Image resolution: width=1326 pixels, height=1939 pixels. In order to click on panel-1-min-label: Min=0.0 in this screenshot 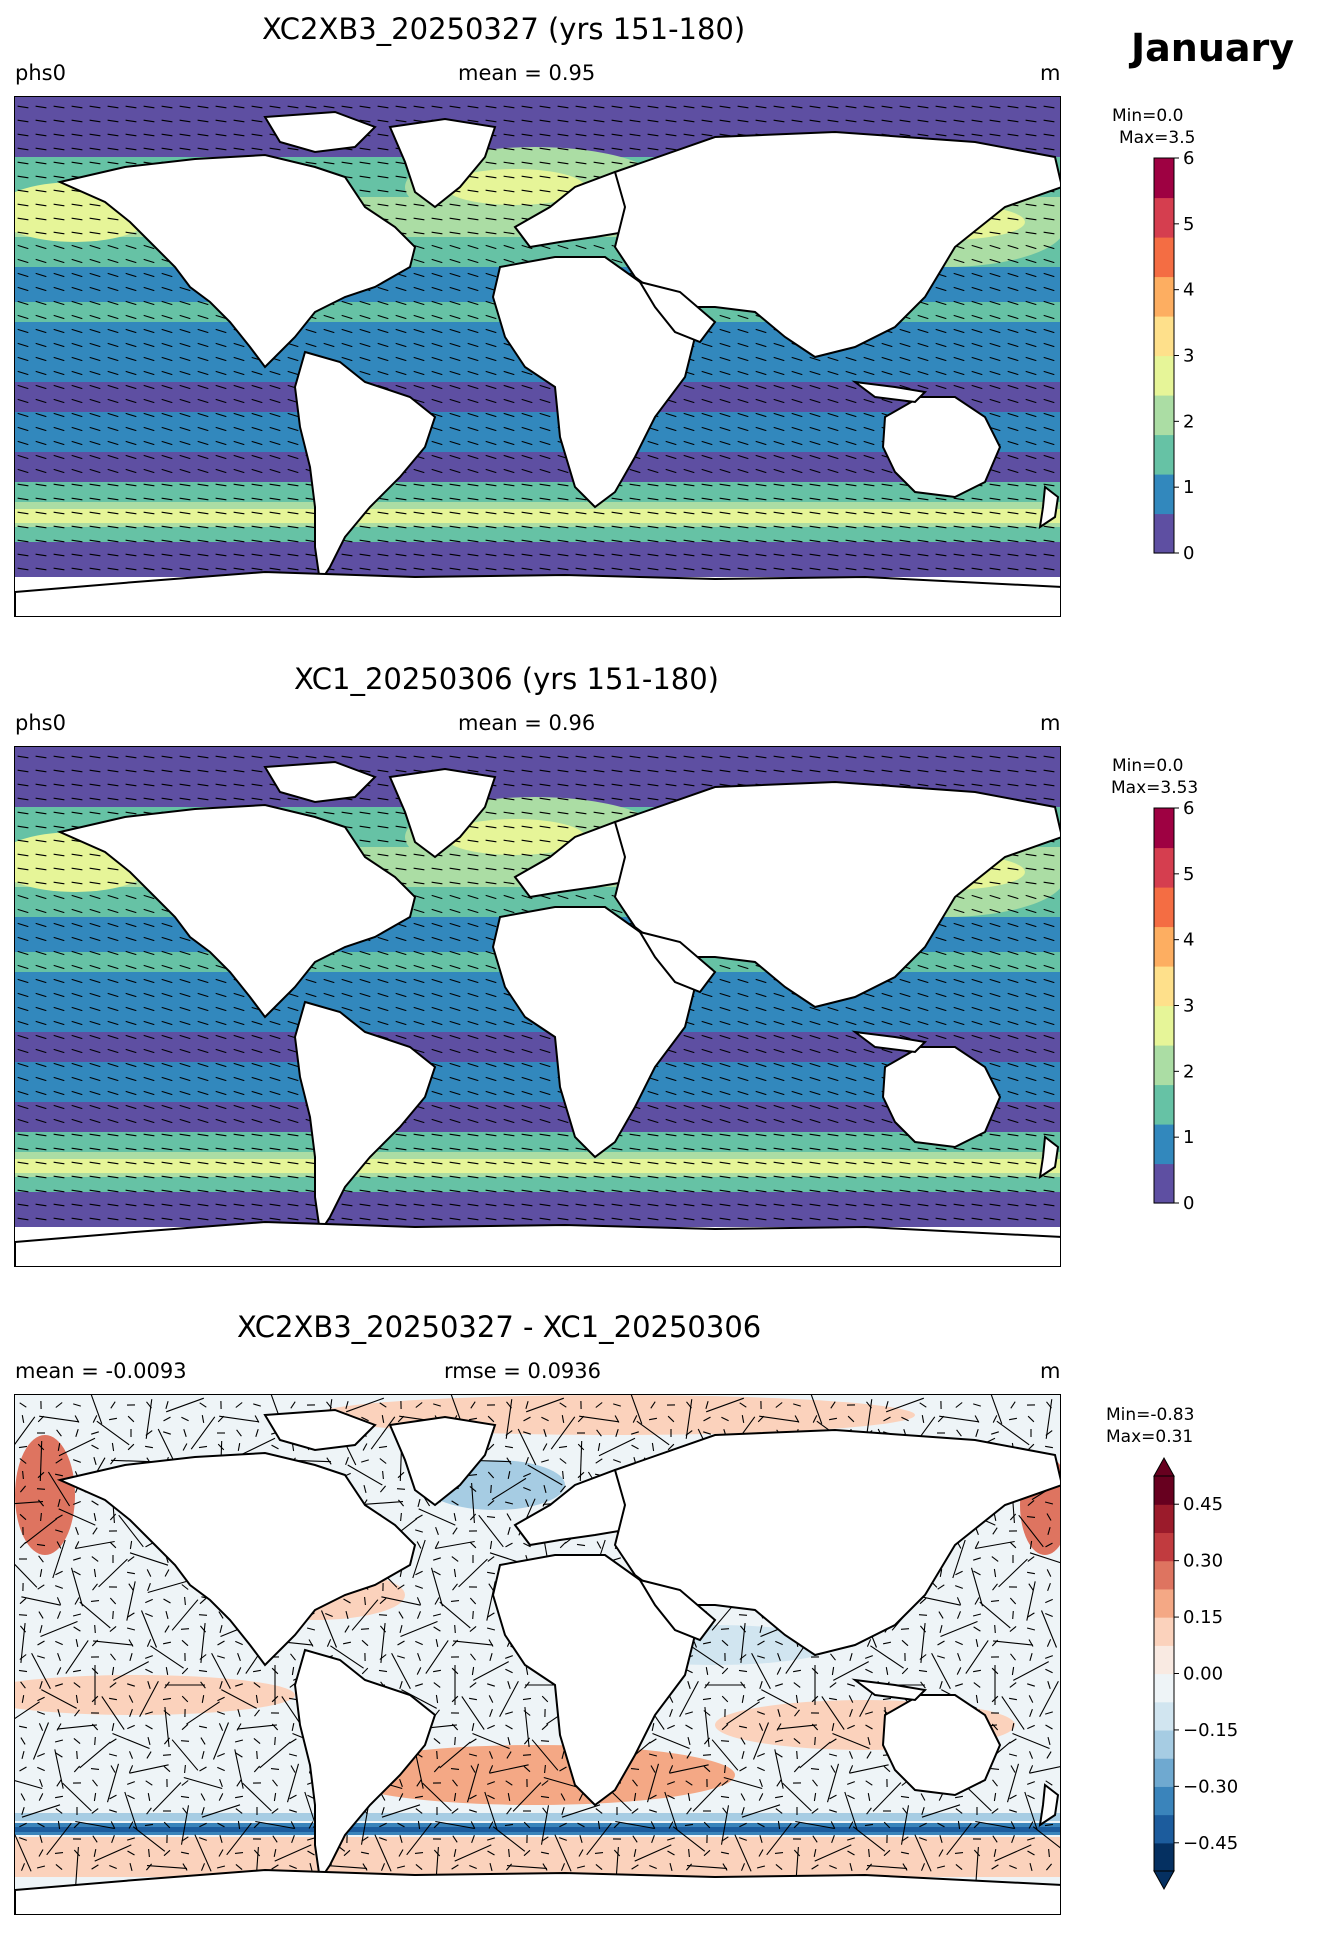, I will do `click(1148, 116)`.